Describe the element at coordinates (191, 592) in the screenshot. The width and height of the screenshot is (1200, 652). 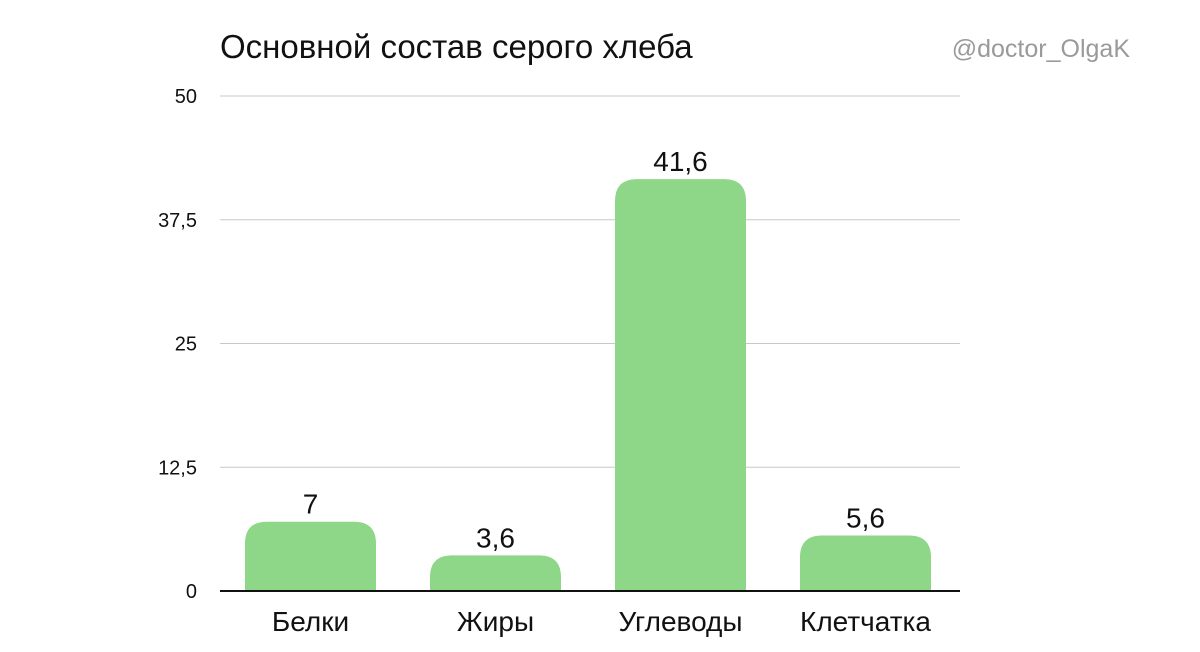
I see `y-tick-label: 0` at that location.